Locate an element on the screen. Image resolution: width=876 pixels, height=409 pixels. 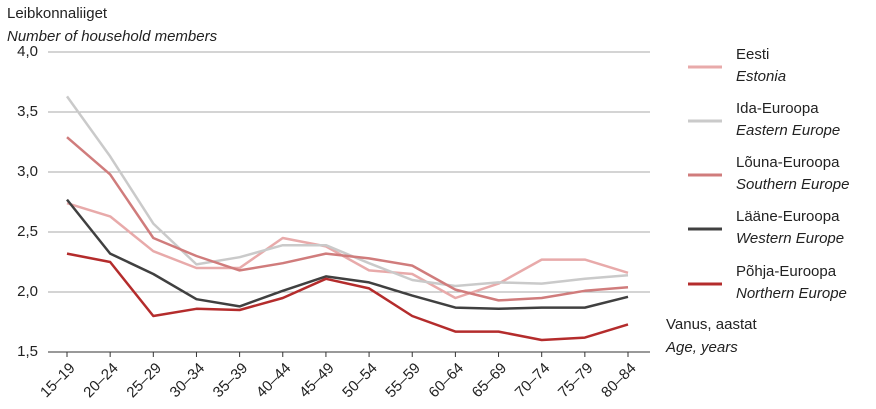
legend-label: Lääne-Euroopa is located at coordinates (788, 216).